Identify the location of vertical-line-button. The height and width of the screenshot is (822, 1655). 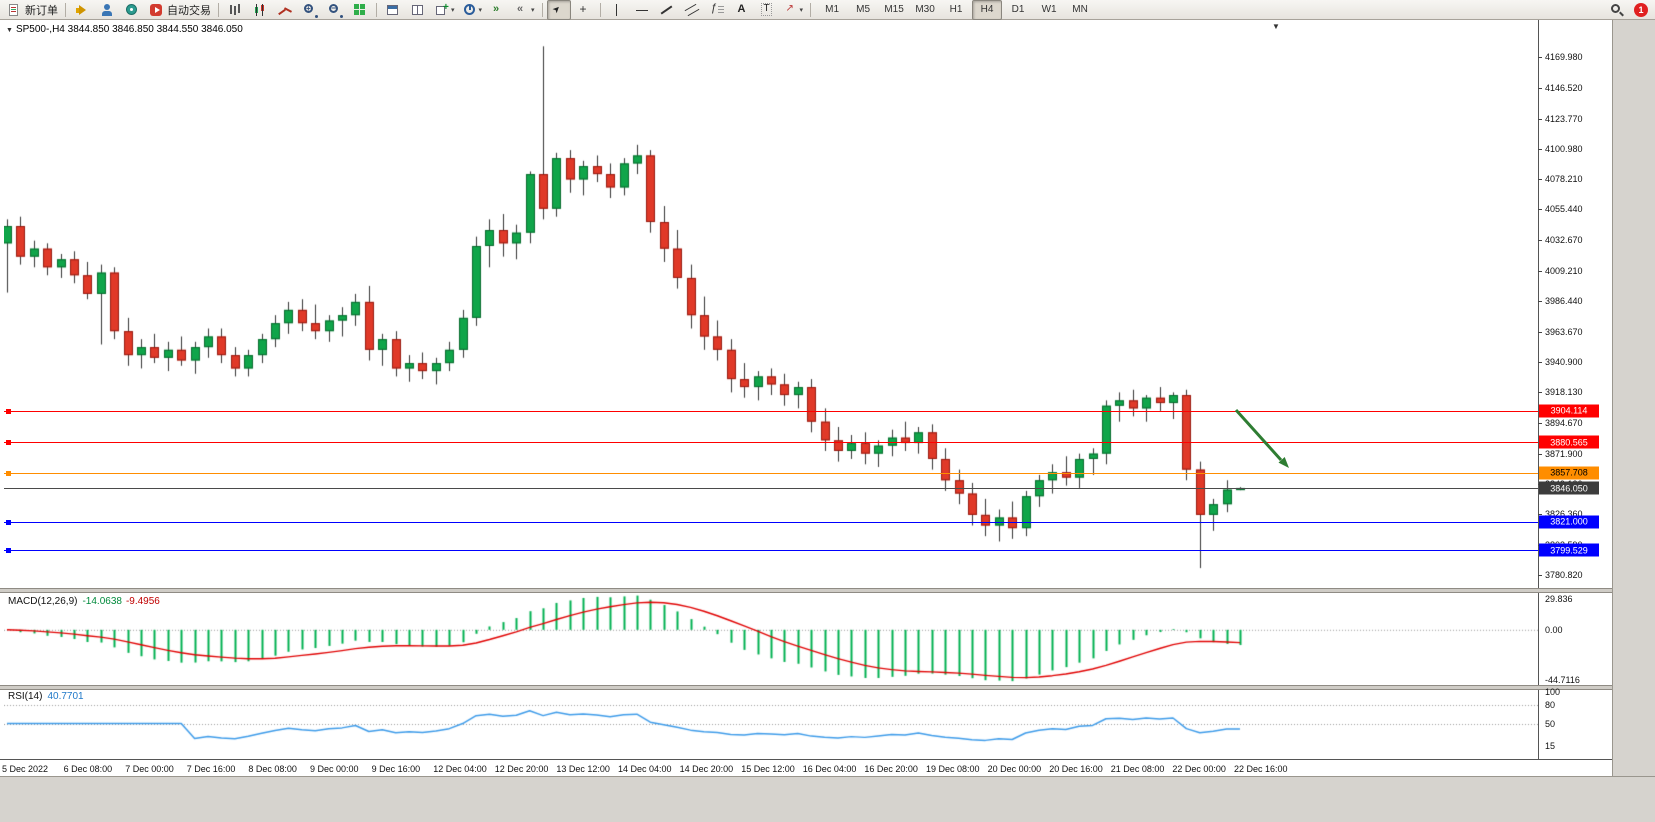
(617, 10).